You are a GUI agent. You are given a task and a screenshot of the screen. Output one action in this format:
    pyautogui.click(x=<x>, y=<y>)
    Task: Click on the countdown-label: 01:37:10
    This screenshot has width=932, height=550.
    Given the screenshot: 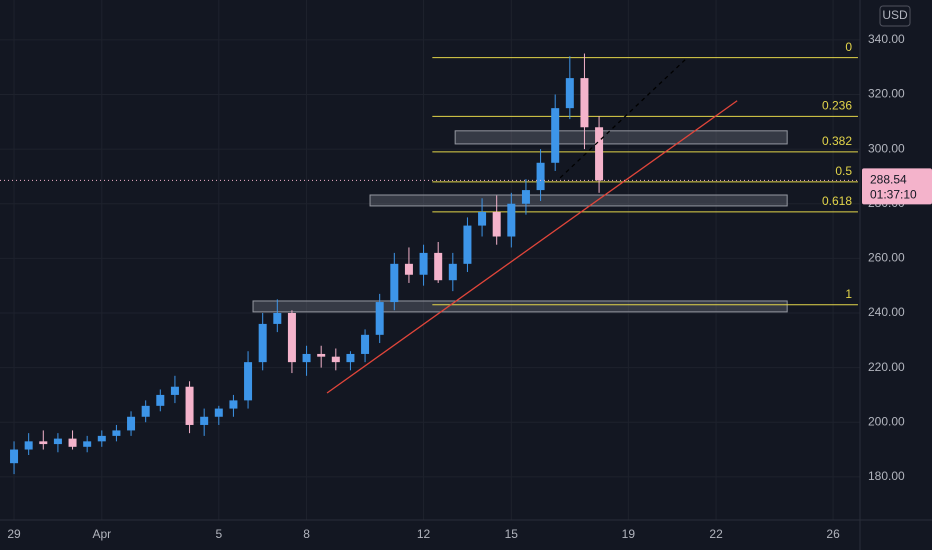 What is the action you would take?
    pyautogui.click(x=893, y=195)
    